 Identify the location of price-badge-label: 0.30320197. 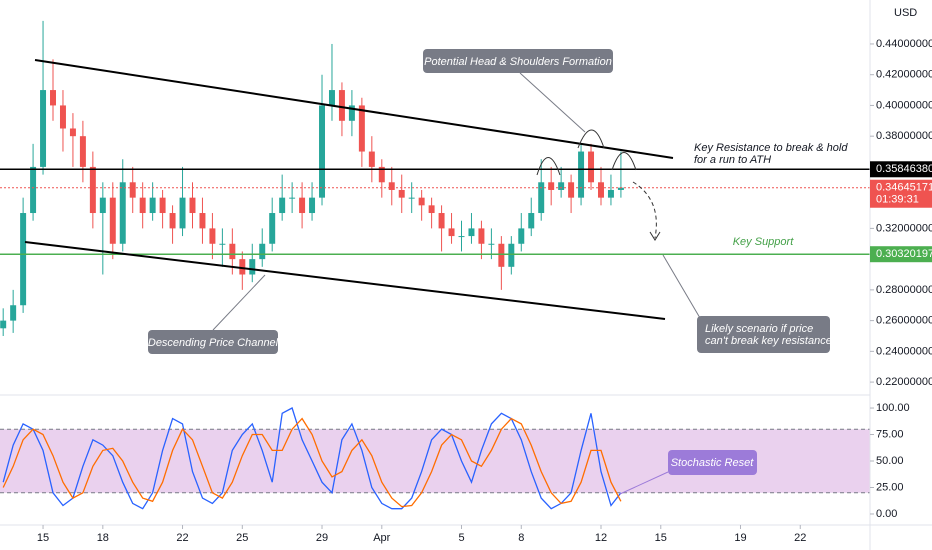
(904, 254).